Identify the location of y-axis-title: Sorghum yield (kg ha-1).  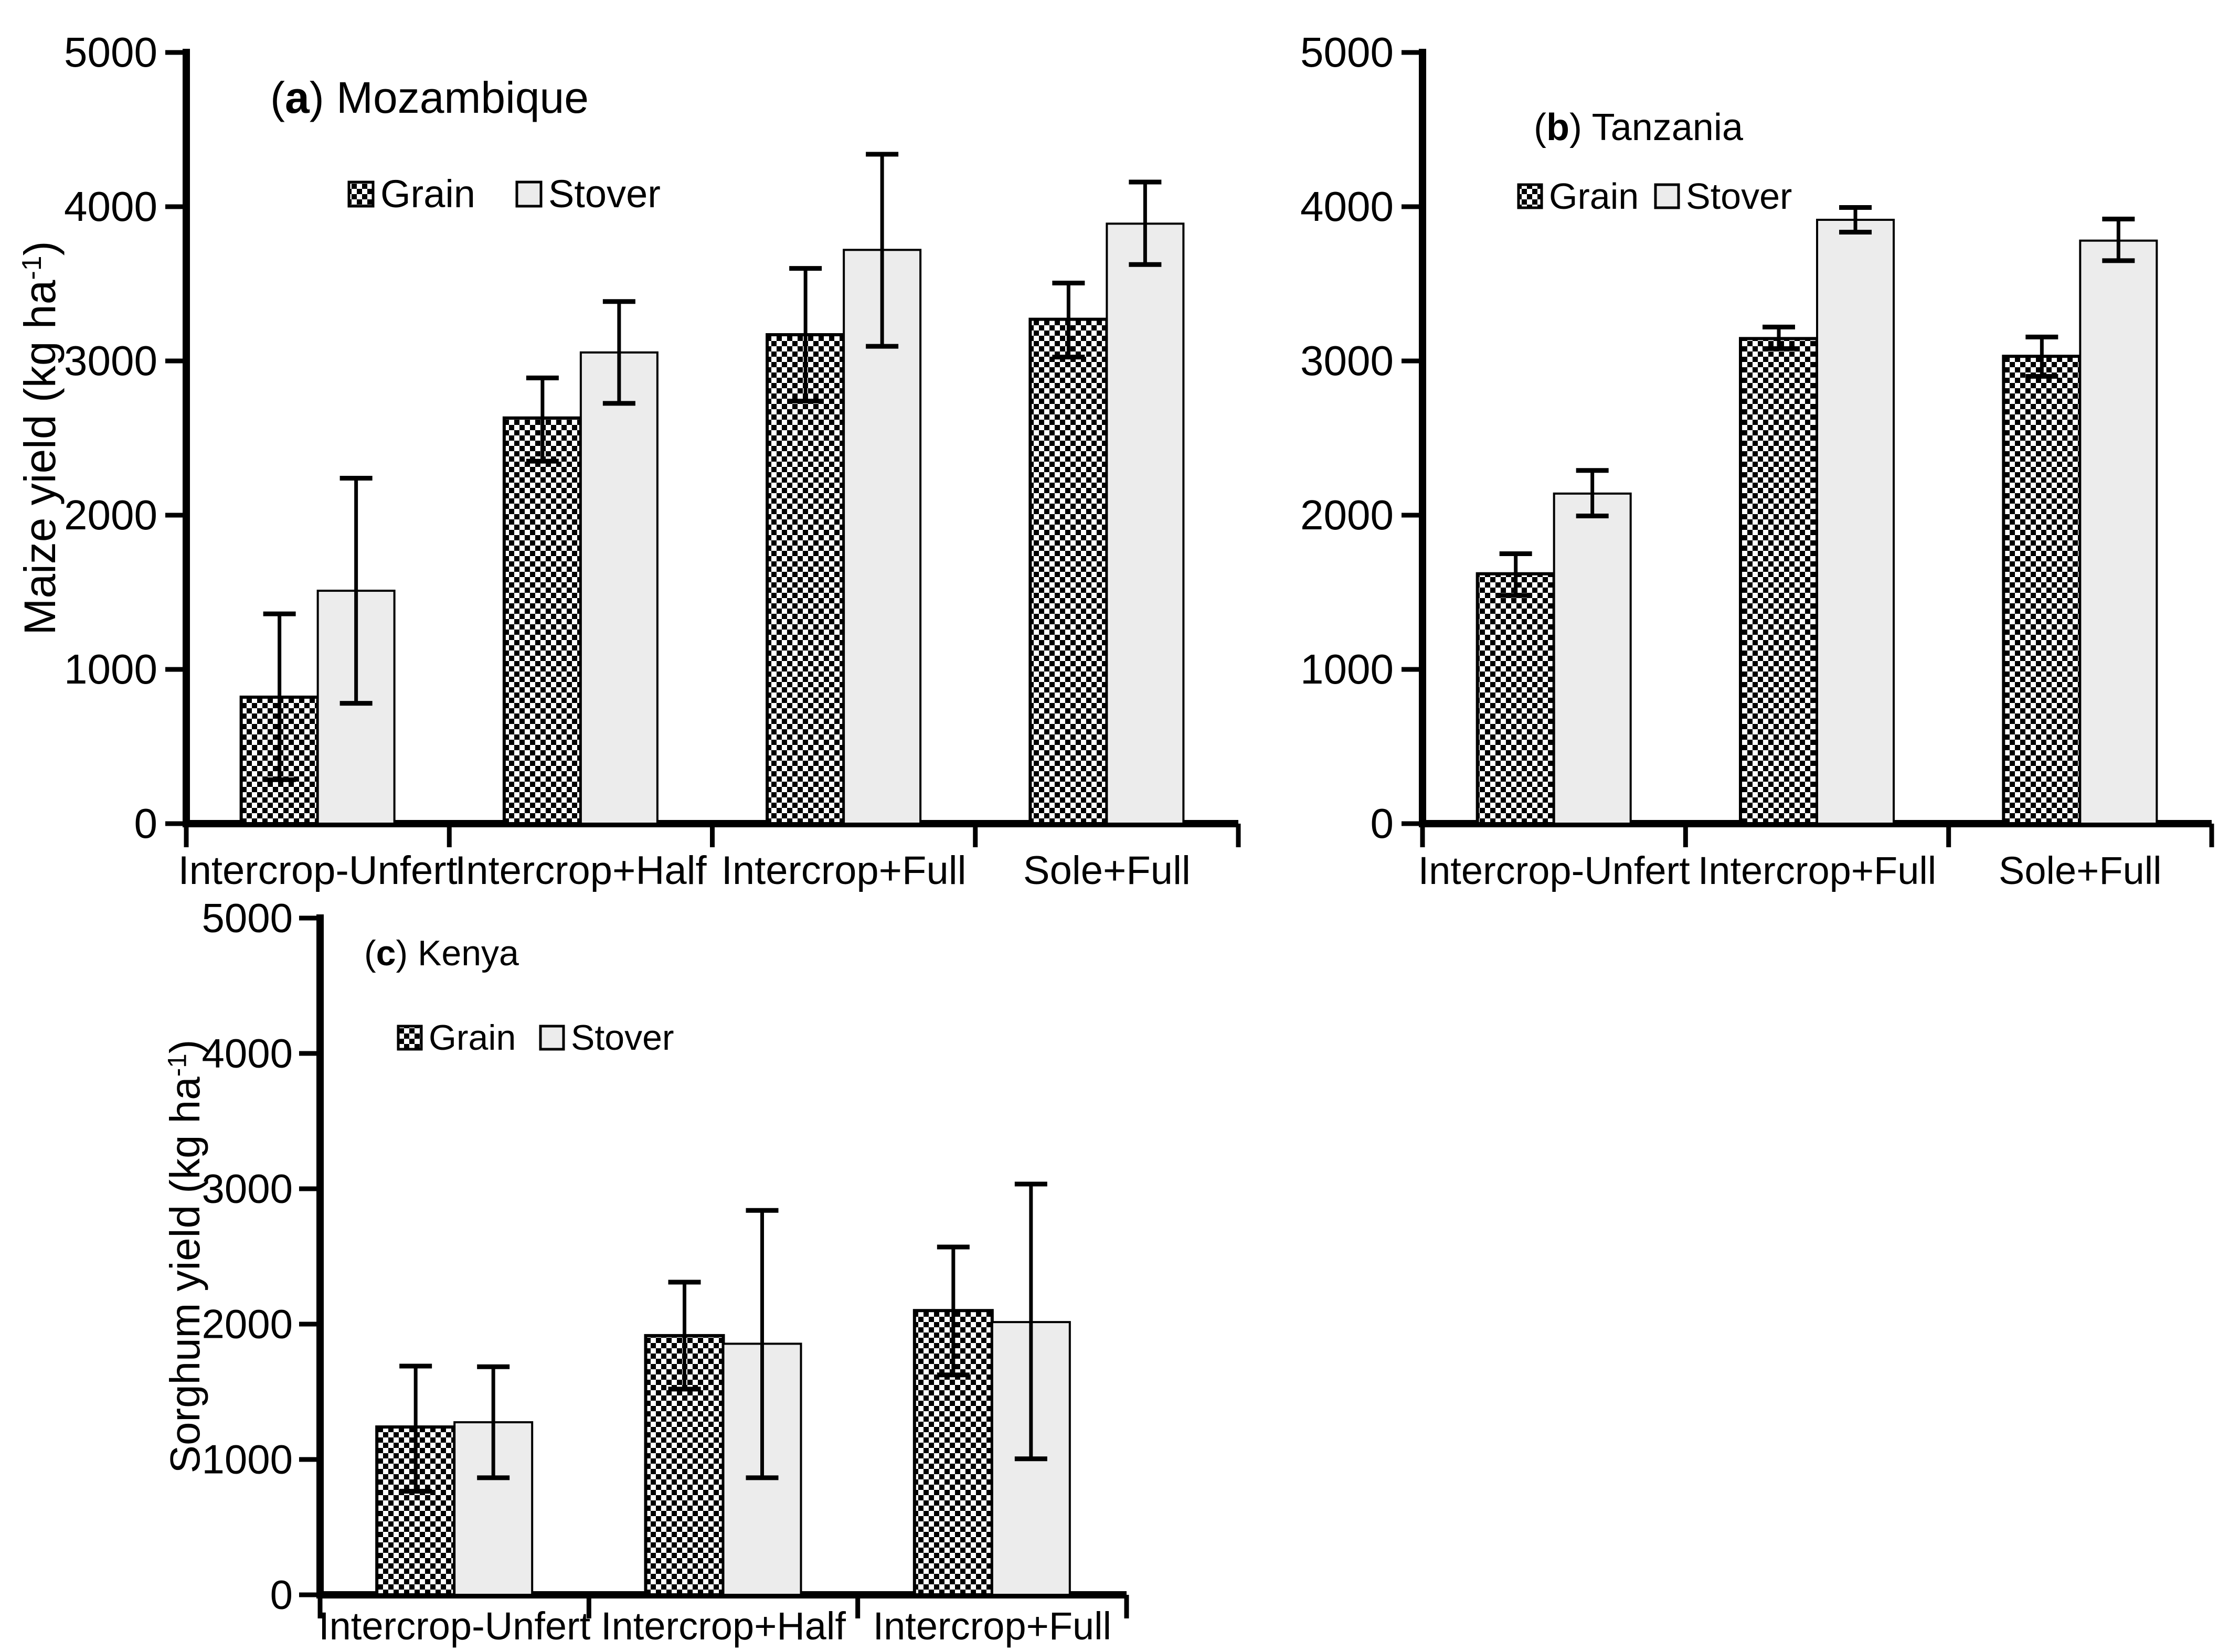
(185, 1257).